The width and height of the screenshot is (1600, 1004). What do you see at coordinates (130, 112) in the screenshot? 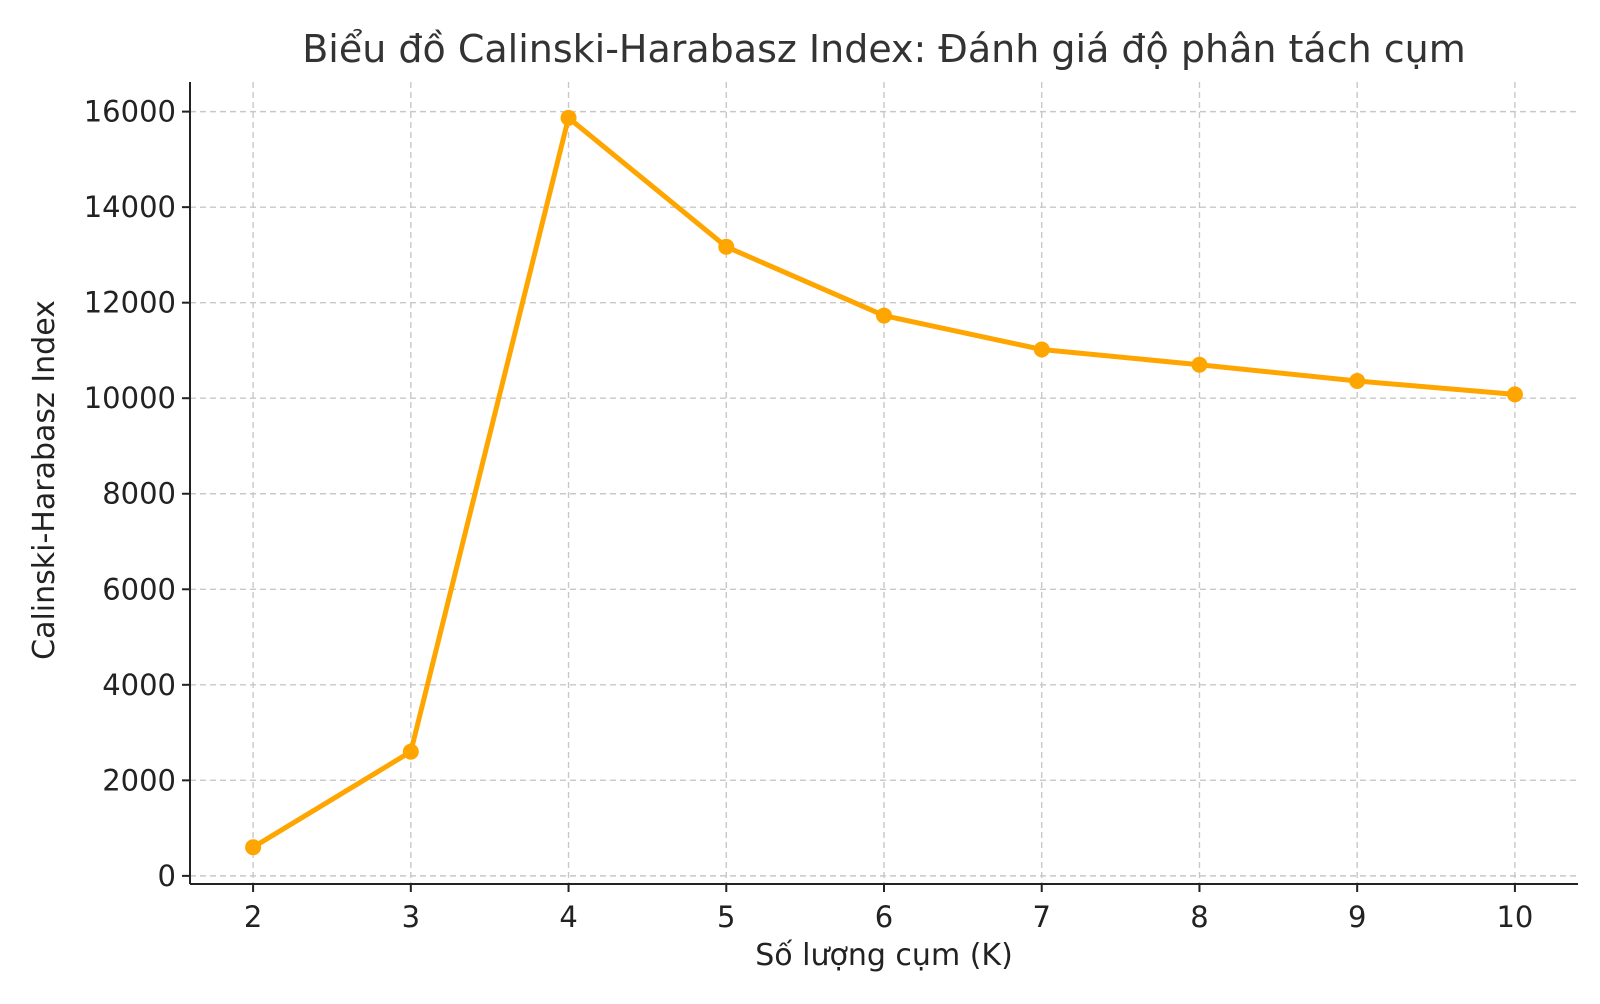
I see `y-tick-label: 16000` at bounding box center [130, 112].